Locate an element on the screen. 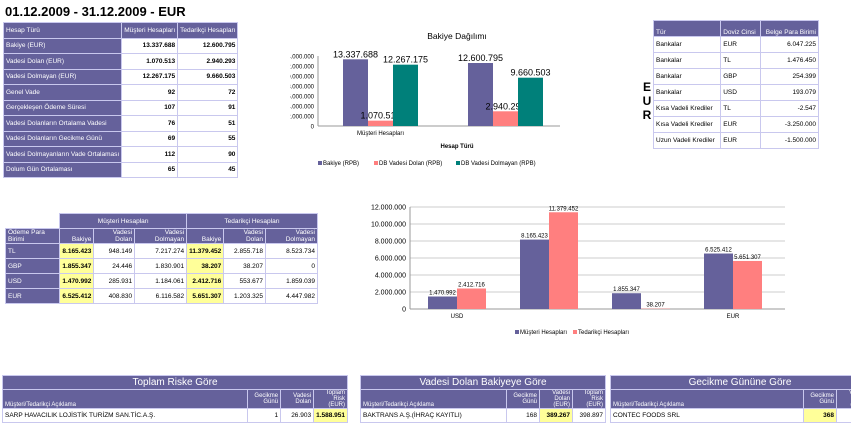  column-header: Vadesi Dolmayan is located at coordinates (161, 236).